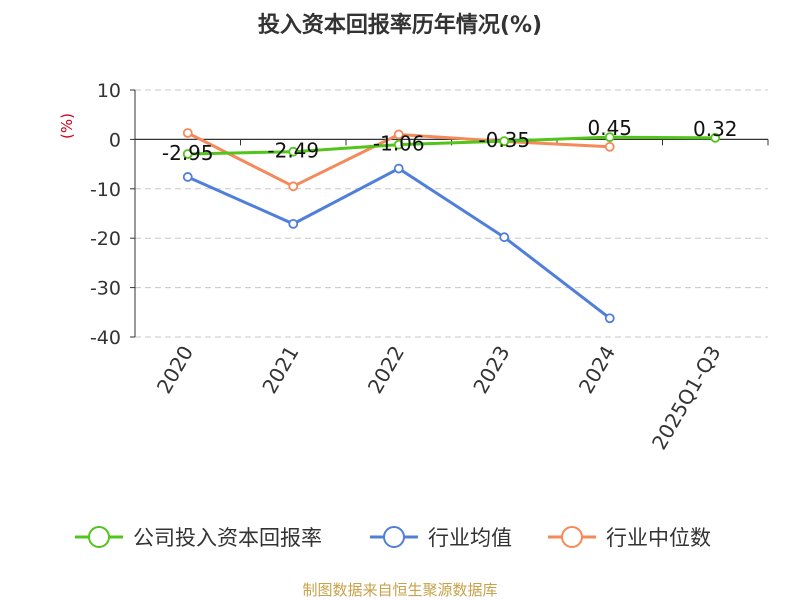  I want to click on legend-label: 行业均值, so click(470, 538).